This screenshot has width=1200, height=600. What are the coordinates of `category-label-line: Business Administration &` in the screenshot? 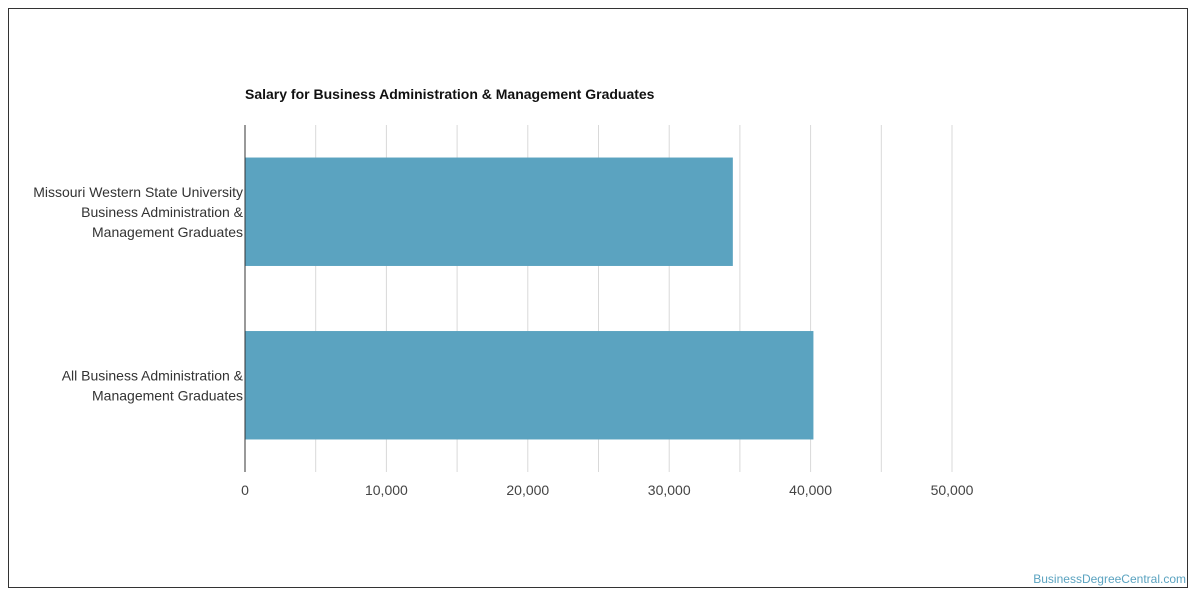 It's located at (162, 212).